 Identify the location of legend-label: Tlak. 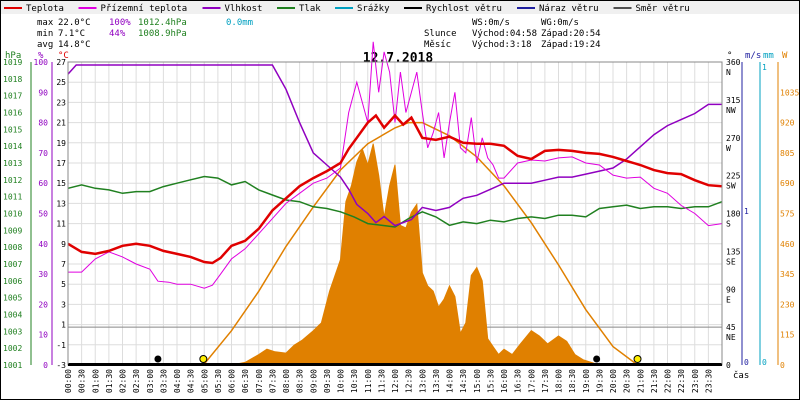
(310, 9).